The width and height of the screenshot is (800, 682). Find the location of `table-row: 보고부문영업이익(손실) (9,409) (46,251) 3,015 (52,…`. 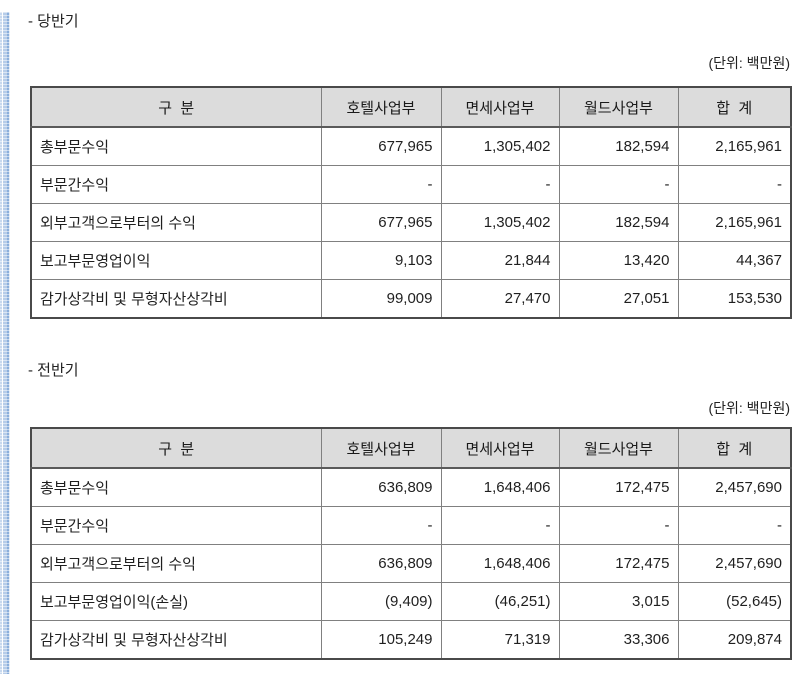

table-row: 보고부문영업이익(손실) (9,409) (46,251) 3,015 (52,… is located at coordinates (411, 601).